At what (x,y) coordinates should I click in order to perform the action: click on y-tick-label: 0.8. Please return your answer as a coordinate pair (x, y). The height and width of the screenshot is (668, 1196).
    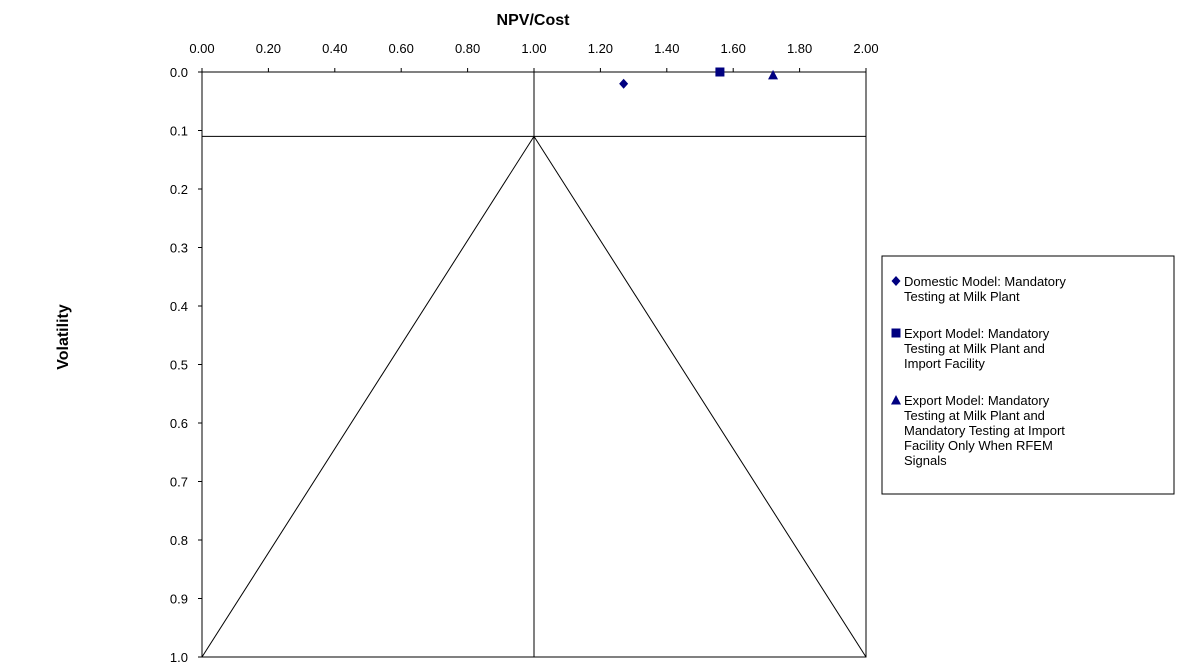
    Looking at the image, I should click on (179, 540).